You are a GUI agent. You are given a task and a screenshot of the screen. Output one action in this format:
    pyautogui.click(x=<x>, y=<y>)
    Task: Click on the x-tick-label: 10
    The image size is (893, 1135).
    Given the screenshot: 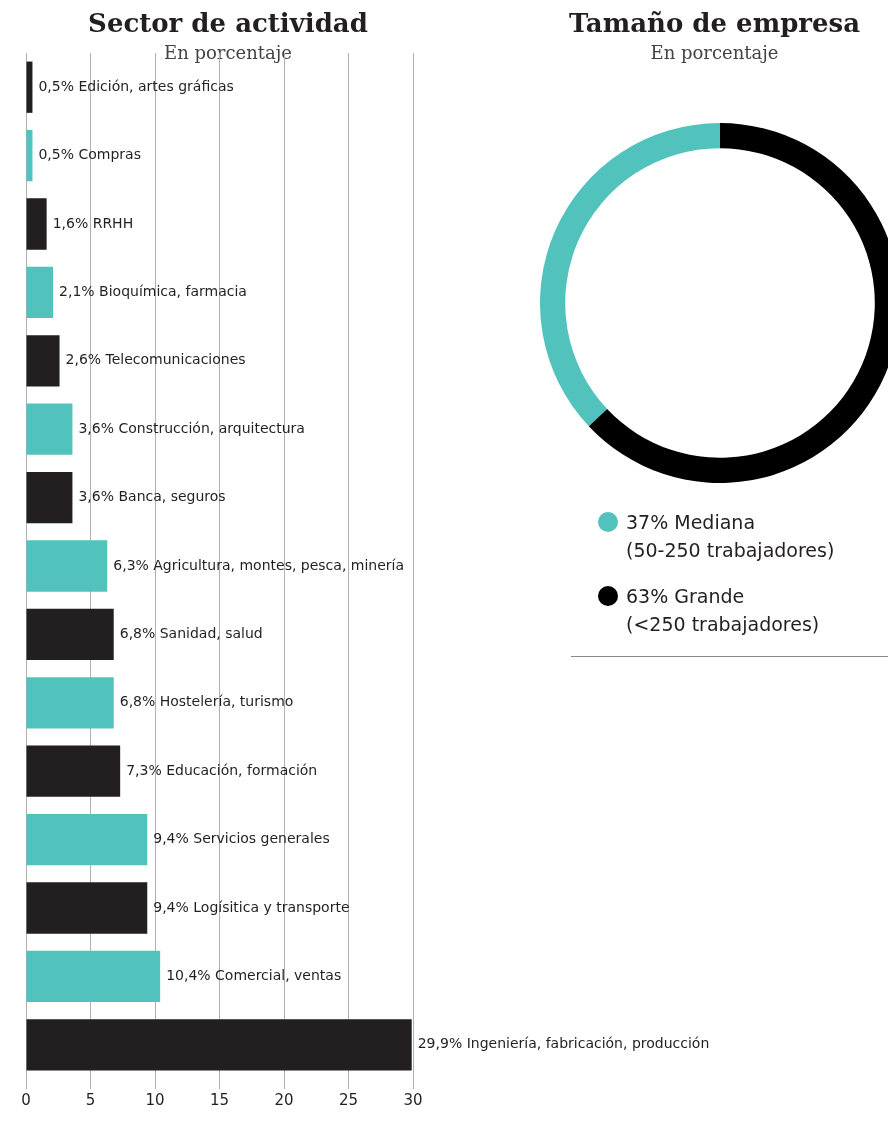 What is the action you would take?
    pyautogui.click(x=155, y=1099)
    